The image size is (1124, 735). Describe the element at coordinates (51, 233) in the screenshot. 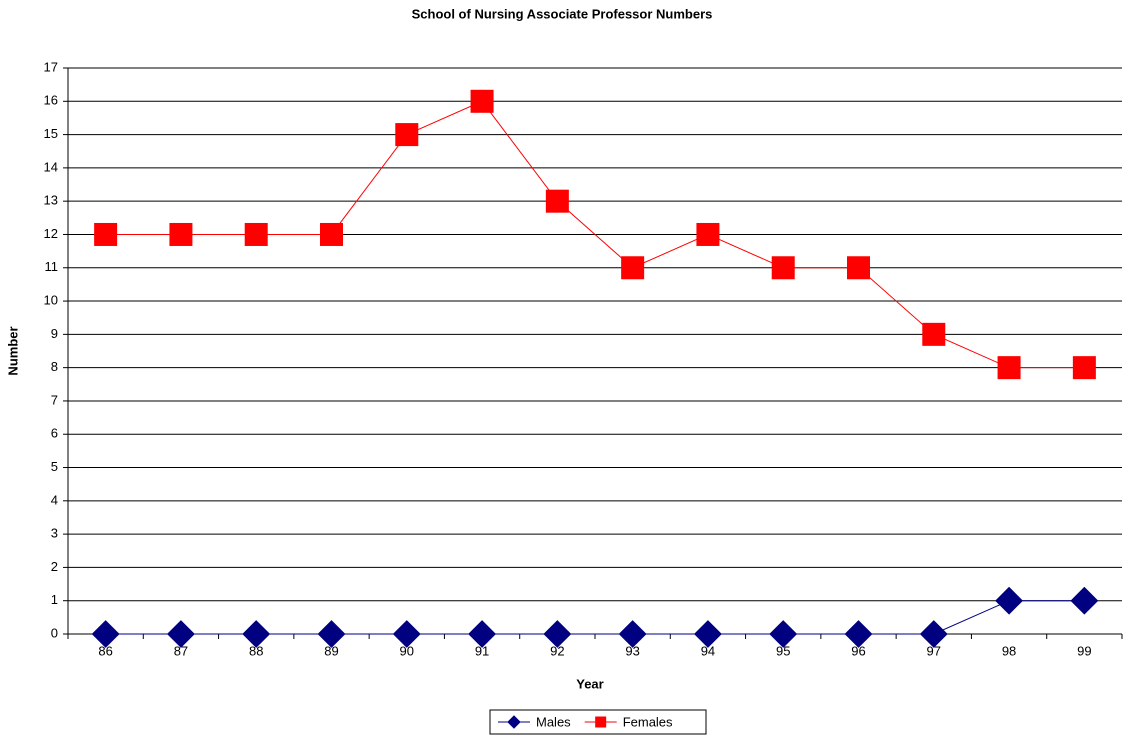

I see `y-tick-label: 12` at that location.